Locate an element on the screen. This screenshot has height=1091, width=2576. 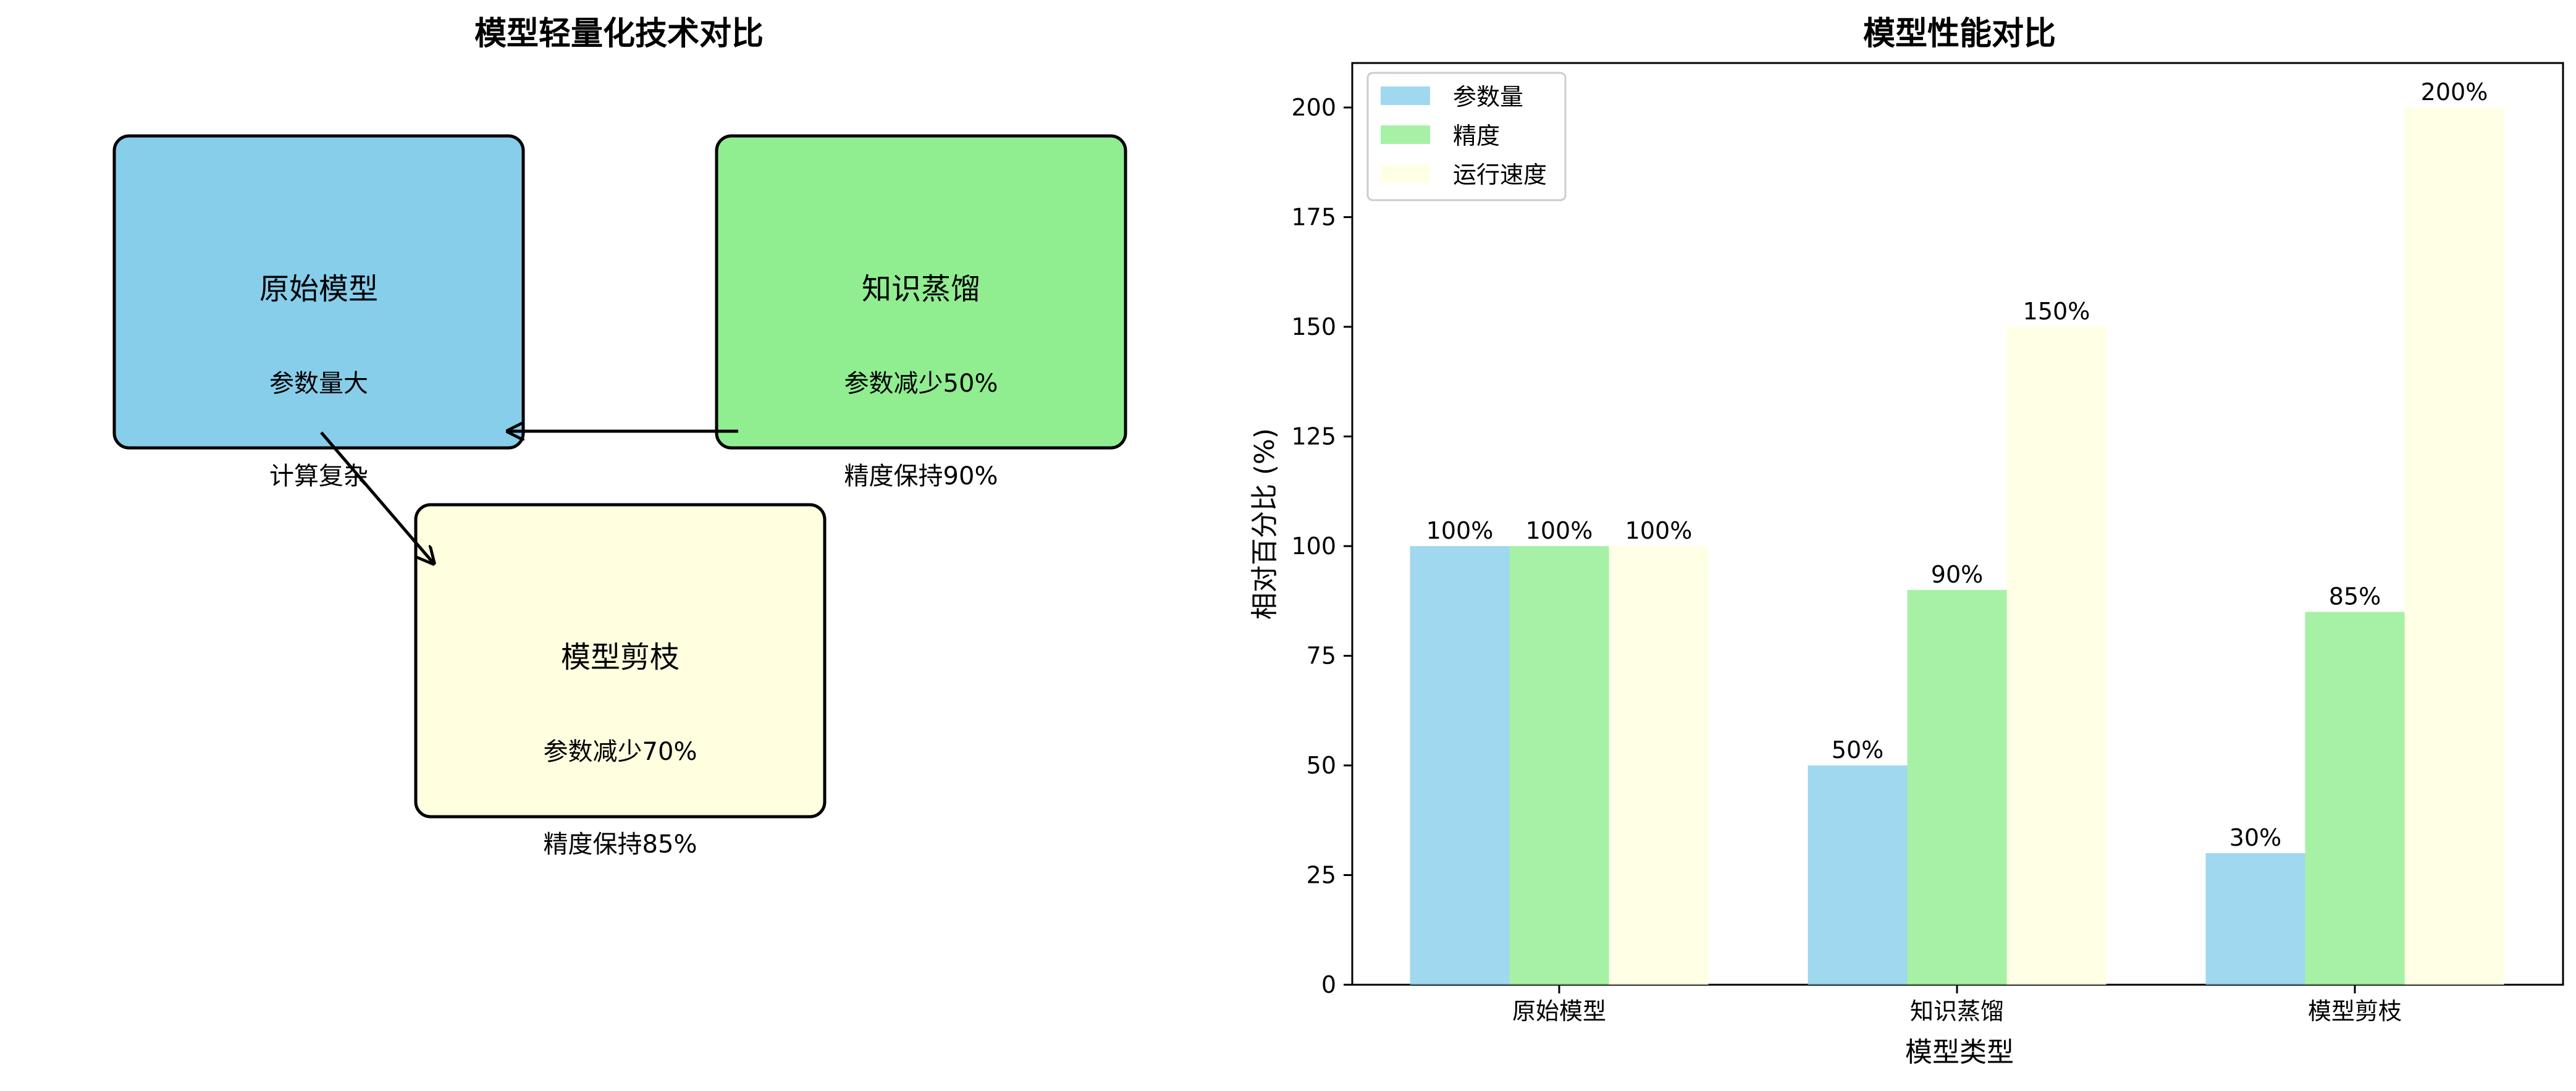
pruning-box: 模型剪枝 参数减少70% 精度保持85% is located at coordinates (620, 681).